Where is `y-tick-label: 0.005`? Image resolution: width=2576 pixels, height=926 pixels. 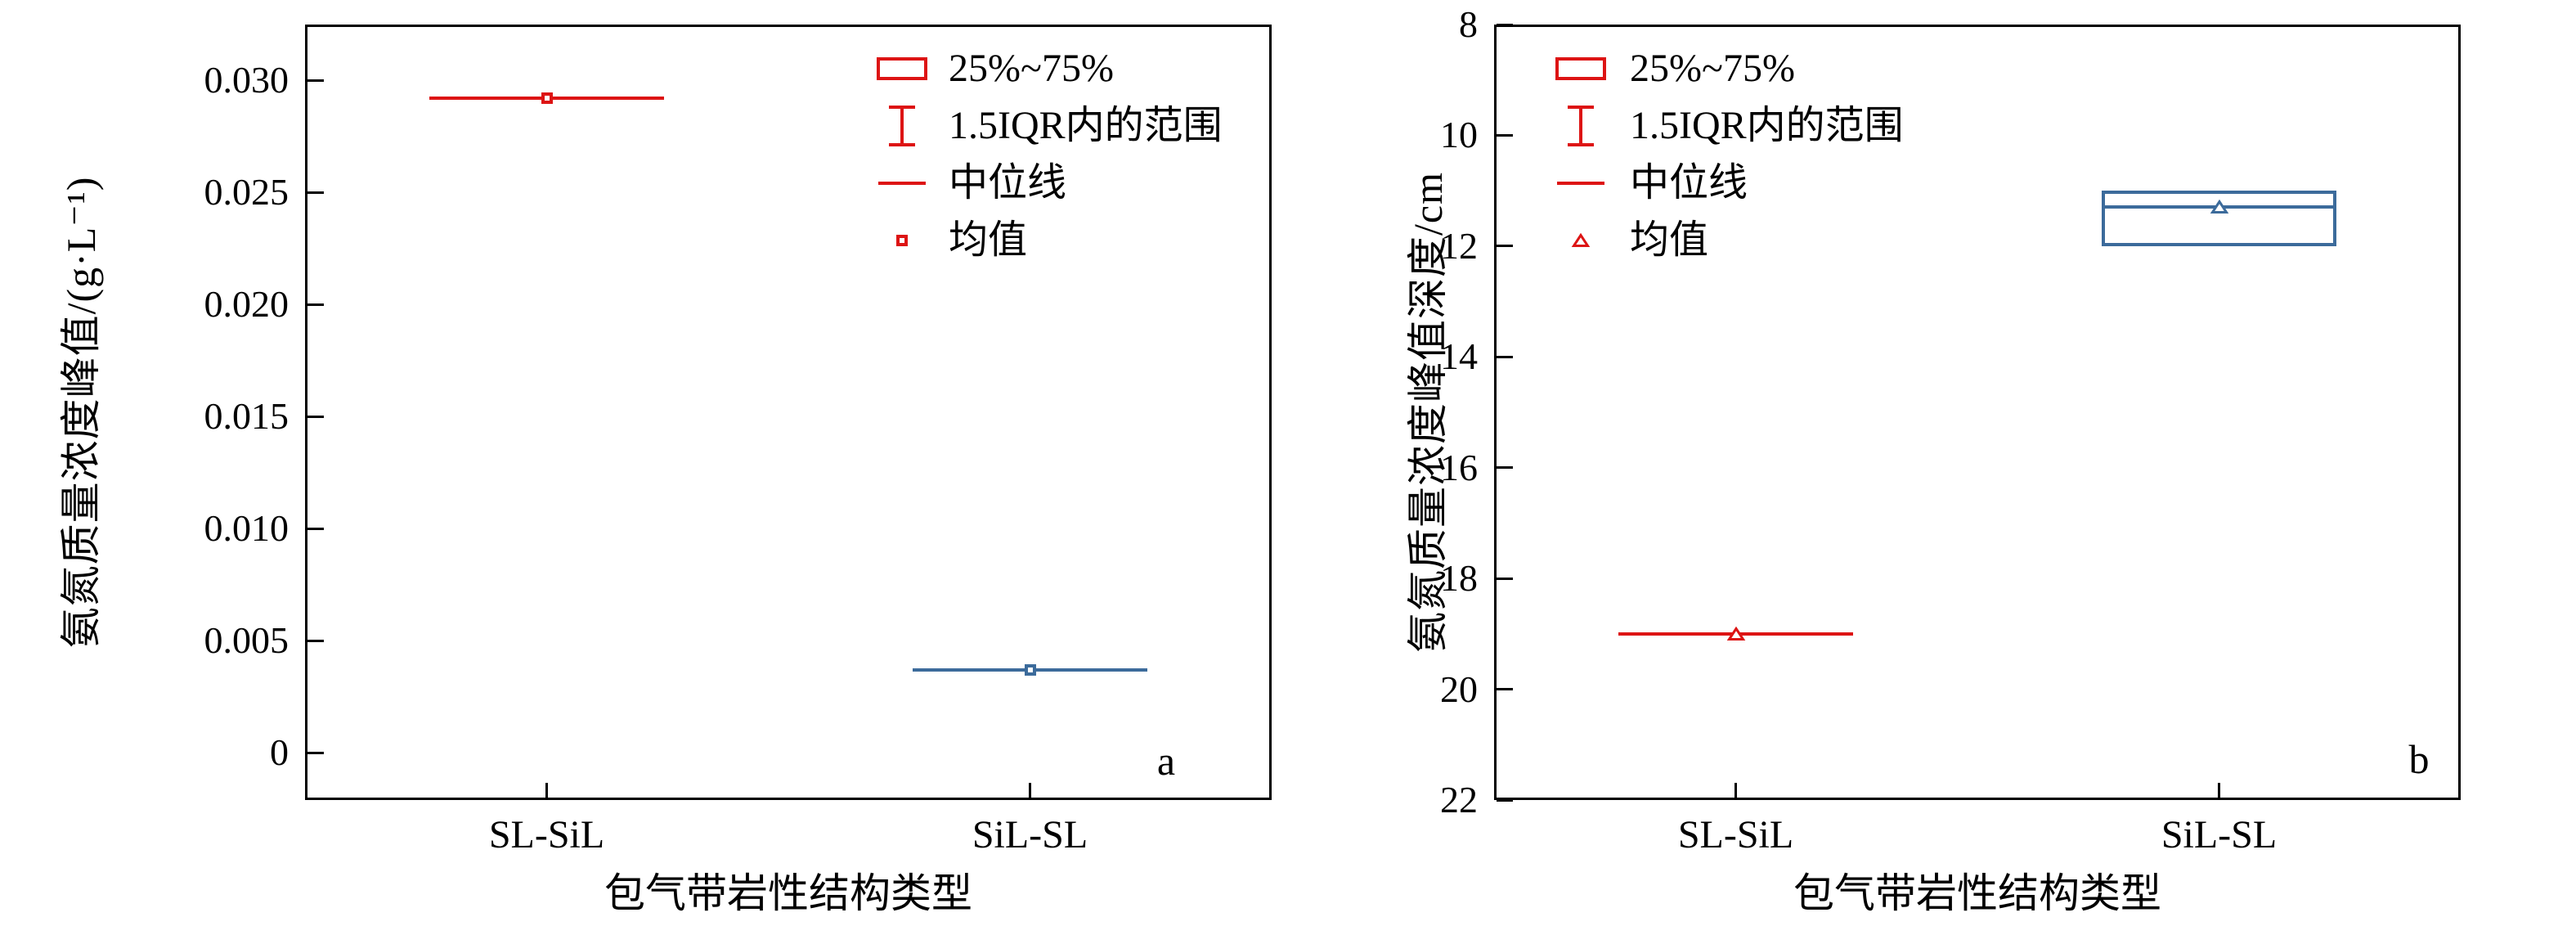
y-tick-label: 0.005 is located at coordinates (247, 640).